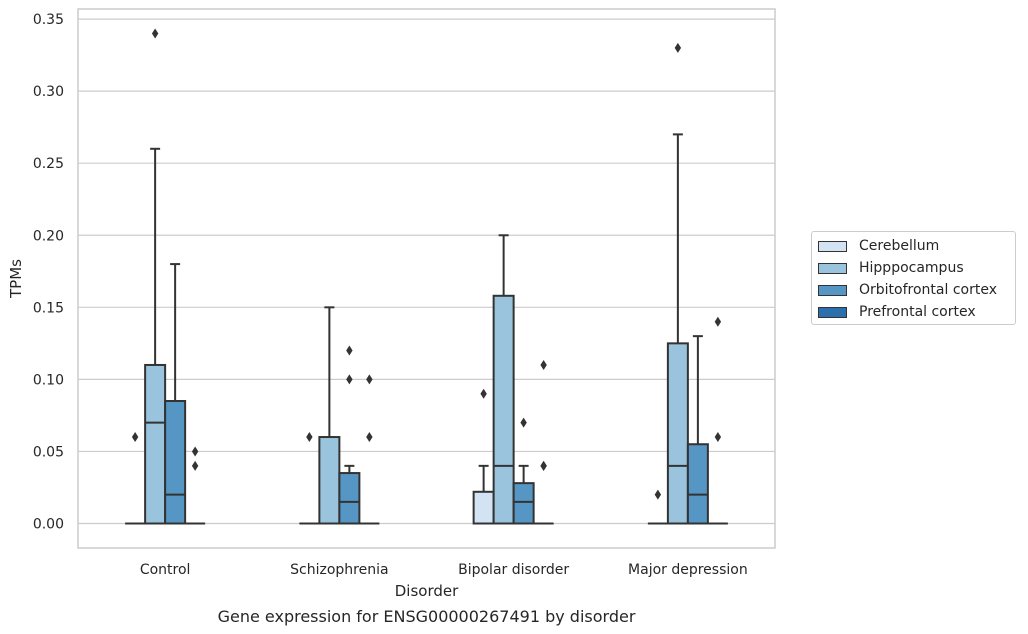 The height and width of the screenshot is (634, 1028). What do you see at coordinates (16, 279) in the screenshot?
I see `y-axis-label: TPMs` at bounding box center [16, 279].